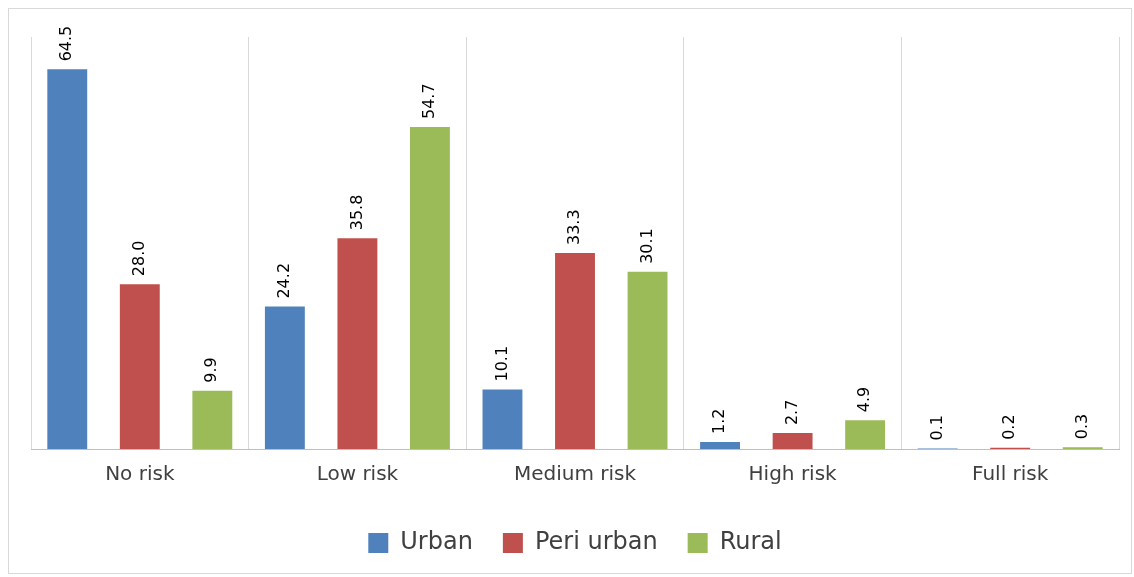 The width and height of the screenshot is (1134, 577). What do you see at coordinates (1009, 427) in the screenshot?
I see `data-label: 0.2` at bounding box center [1009, 427].